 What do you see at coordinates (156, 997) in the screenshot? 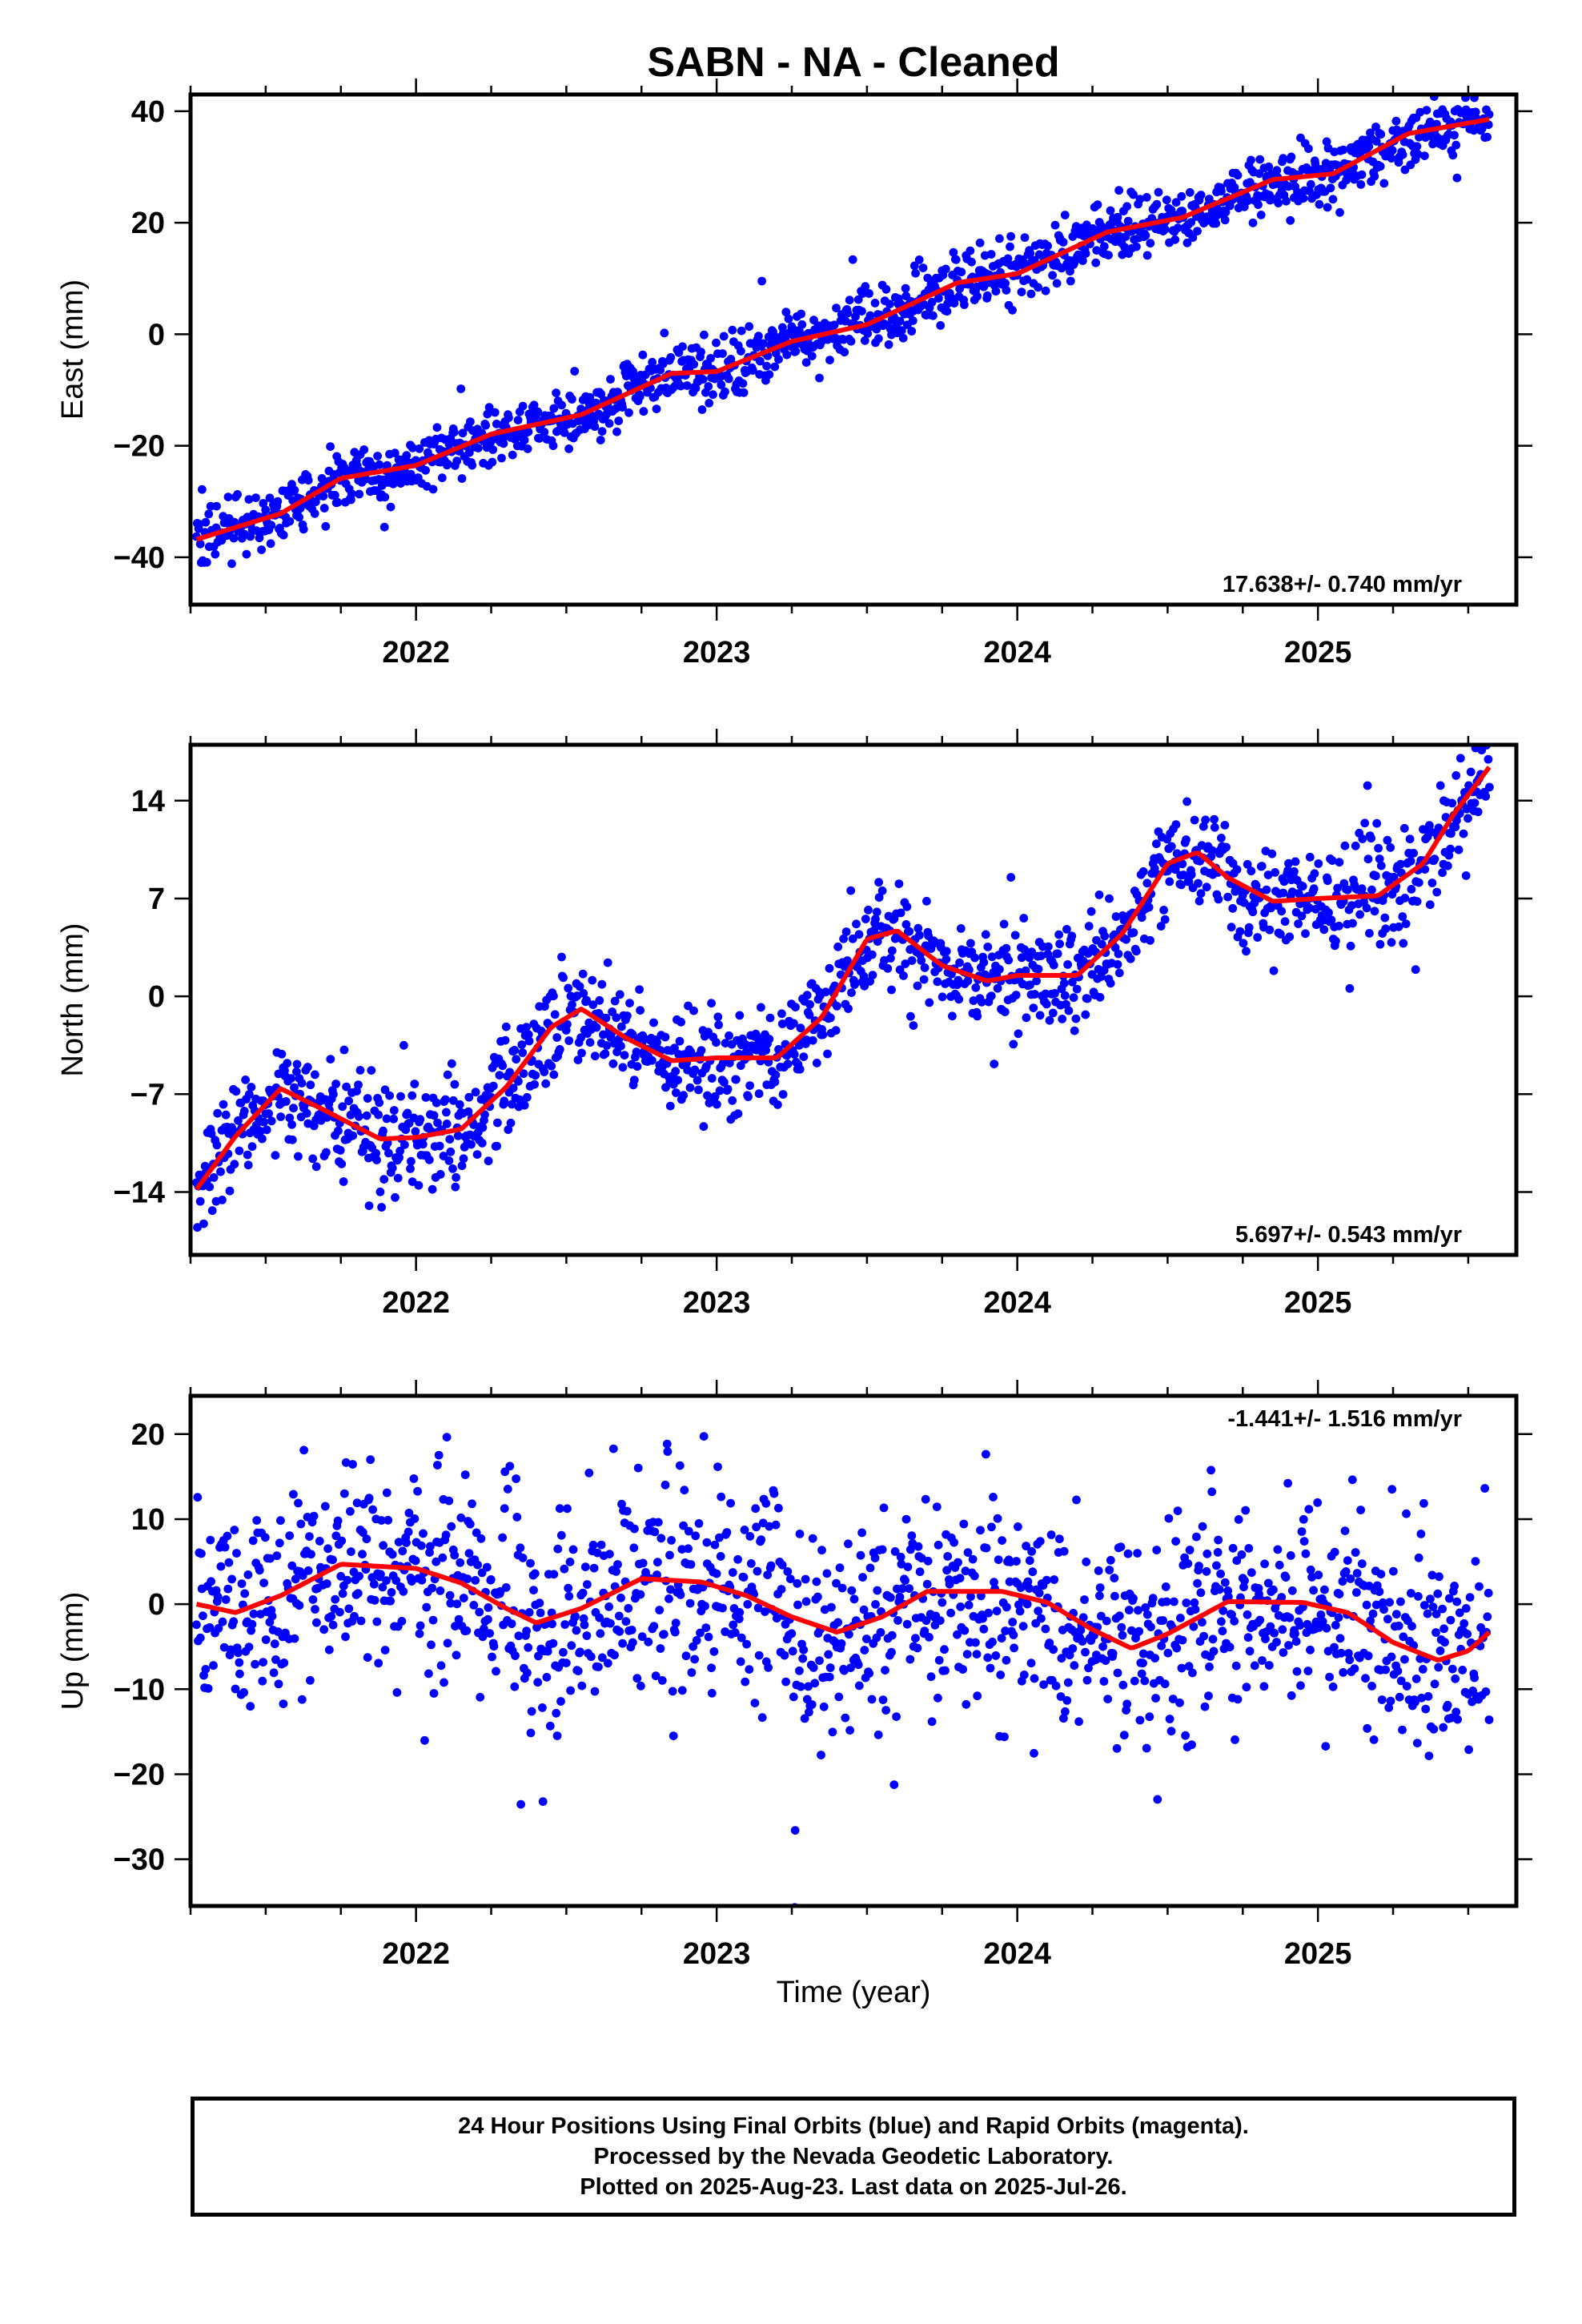
I see `north-y-tick-label: 0` at bounding box center [156, 997].